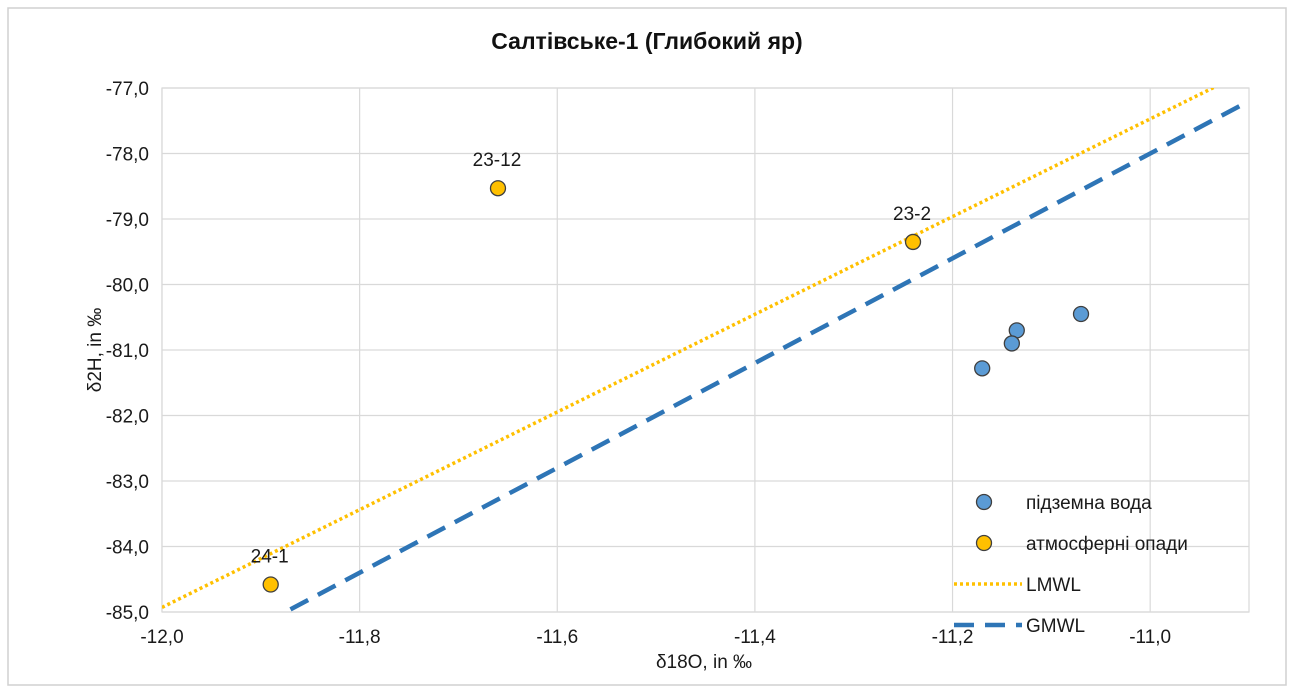 The image size is (1294, 698). I want to click on y-tick-label: -80,0, so click(127, 286).